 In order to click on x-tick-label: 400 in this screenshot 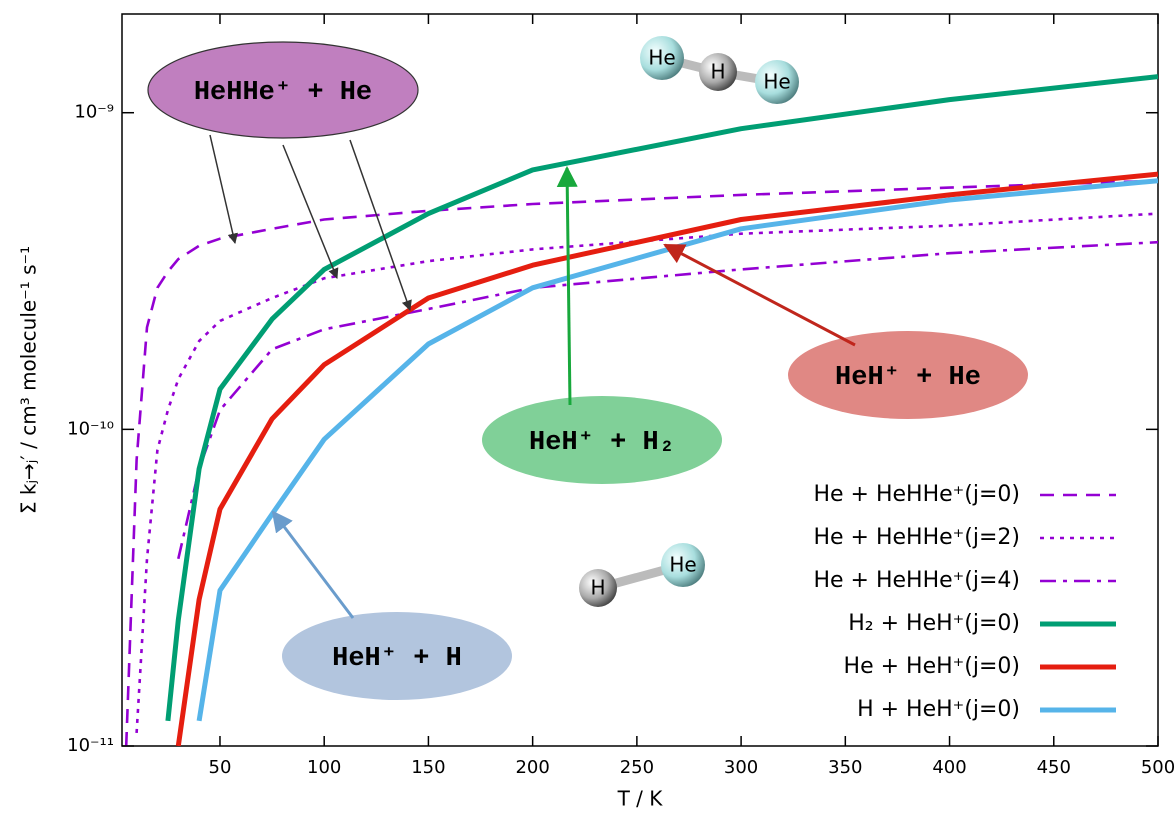, I will do `click(949, 767)`.